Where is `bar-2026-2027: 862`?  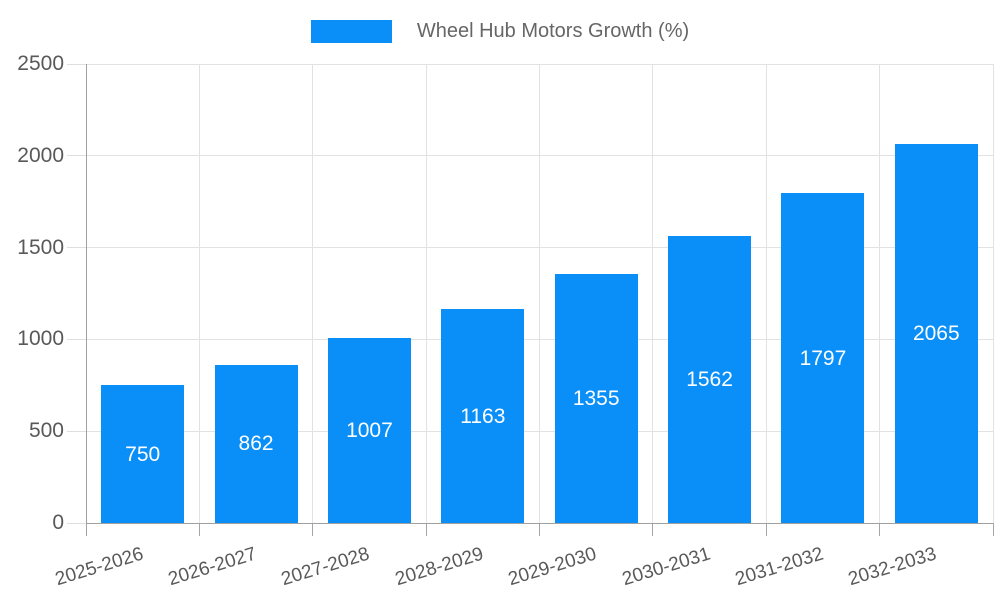
bar-2026-2027: 862 is located at coordinates (256, 443).